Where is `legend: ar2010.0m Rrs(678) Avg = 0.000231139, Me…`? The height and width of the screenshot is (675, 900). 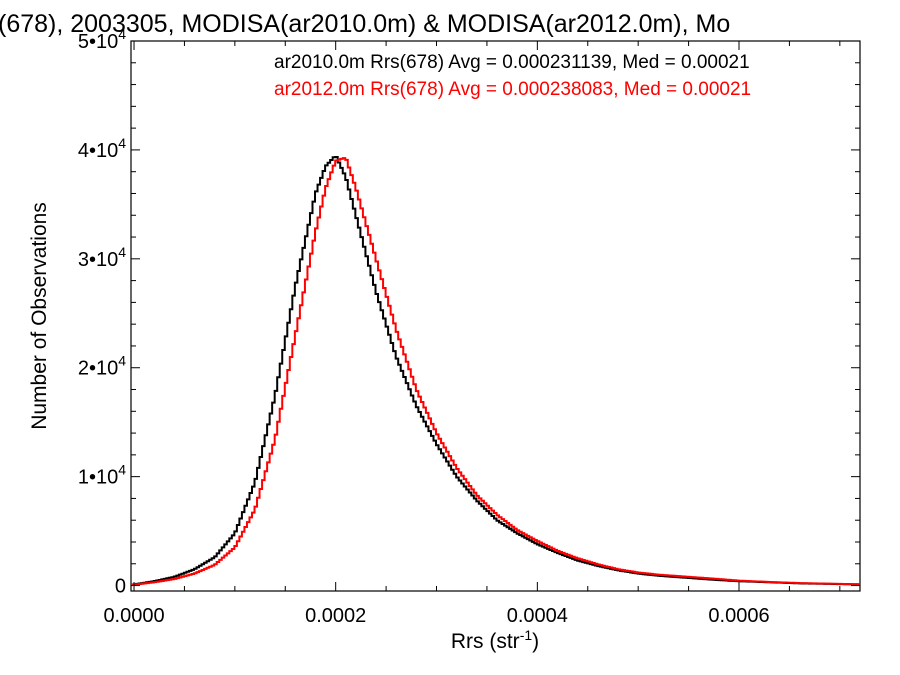
legend: ar2010.0m Rrs(678) Avg = 0.000231139, Me… is located at coordinates (512, 76).